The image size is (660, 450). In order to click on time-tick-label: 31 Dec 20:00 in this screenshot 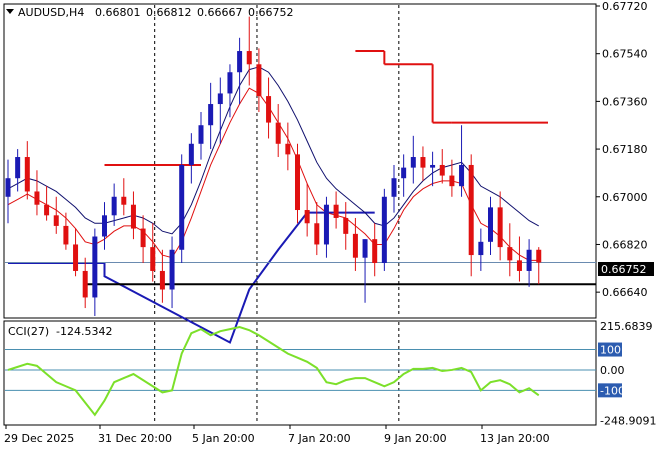, I will do `click(135, 438)`.